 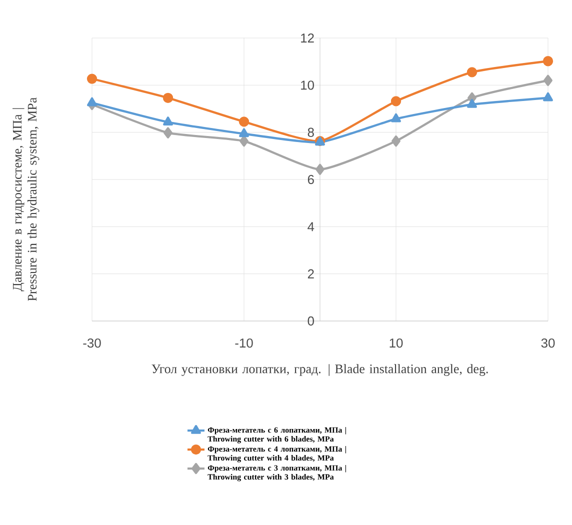 What do you see at coordinates (311, 321) in the screenshot?
I see `y-tick-label: 0` at bounding box center [311, 321].